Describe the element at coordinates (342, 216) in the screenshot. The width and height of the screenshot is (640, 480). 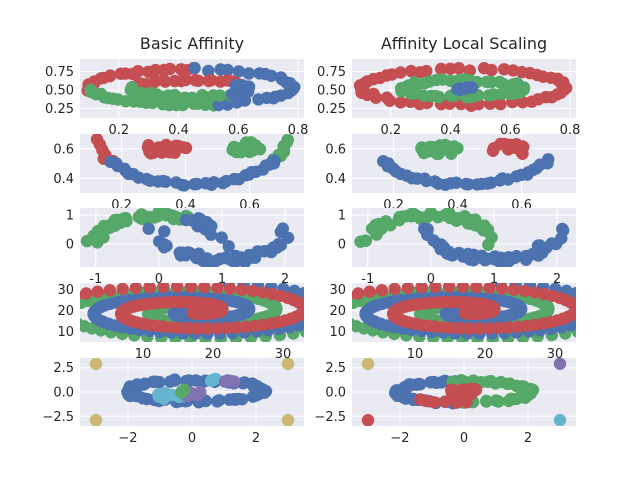
I see `y-tick-label: 1` at that location.